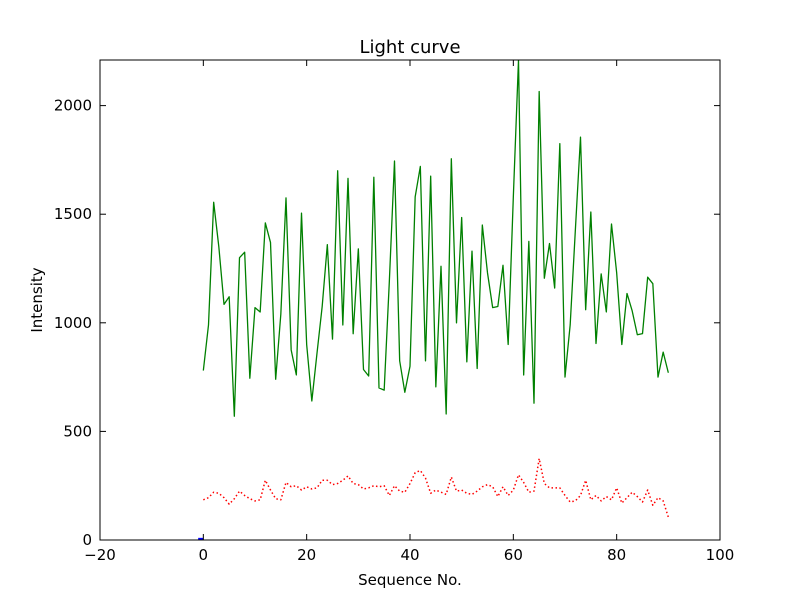  Describe the element at coordinates (410, 580) in the screenshot. I see `x-axis-label: Sequence No.` at that location.